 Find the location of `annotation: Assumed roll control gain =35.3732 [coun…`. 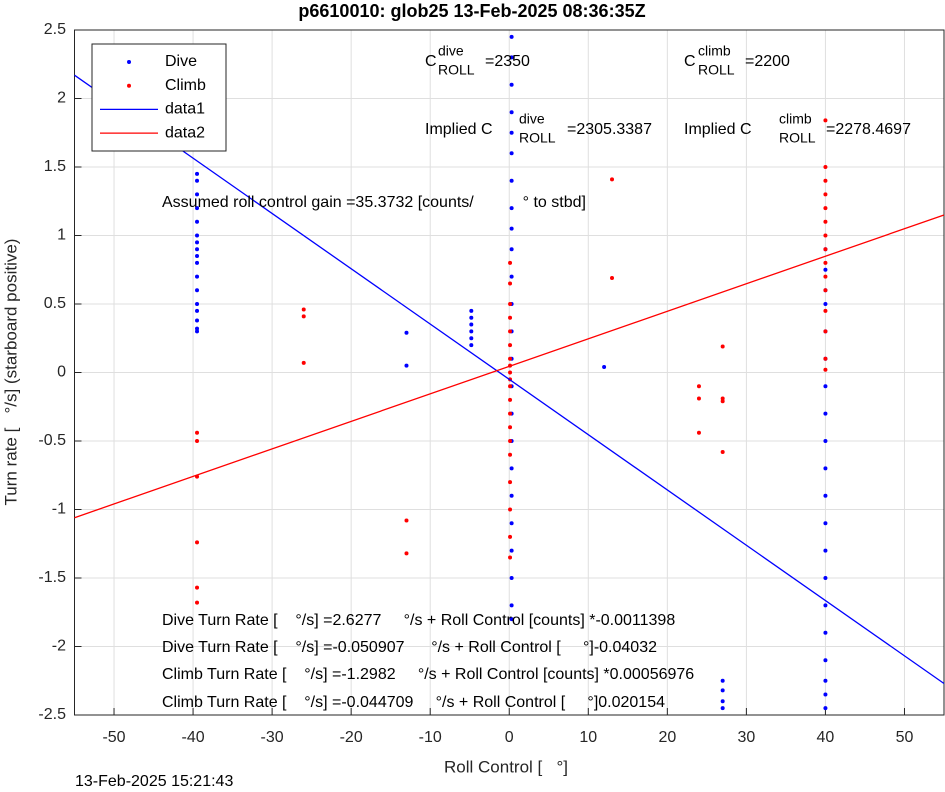

annotation: Assumed roll control gain =35.3732 [coun… is located at coordinates (374, 202).